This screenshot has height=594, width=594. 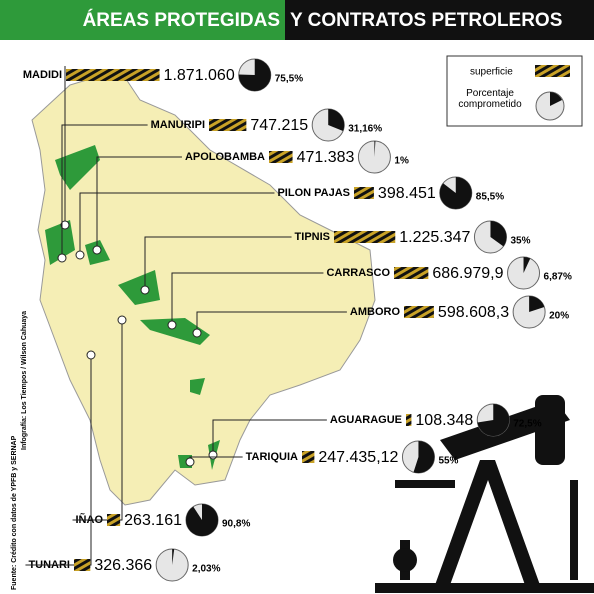 What do you see at coordinates (272, 457) in the screenshot?
I see `area-name: TARIQUIA` at bounding box center [272, 457].